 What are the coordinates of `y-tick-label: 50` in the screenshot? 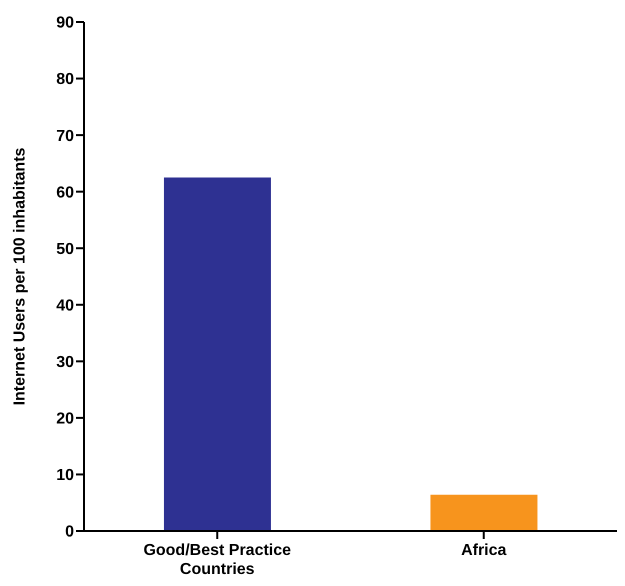 It's located at (65, 249).